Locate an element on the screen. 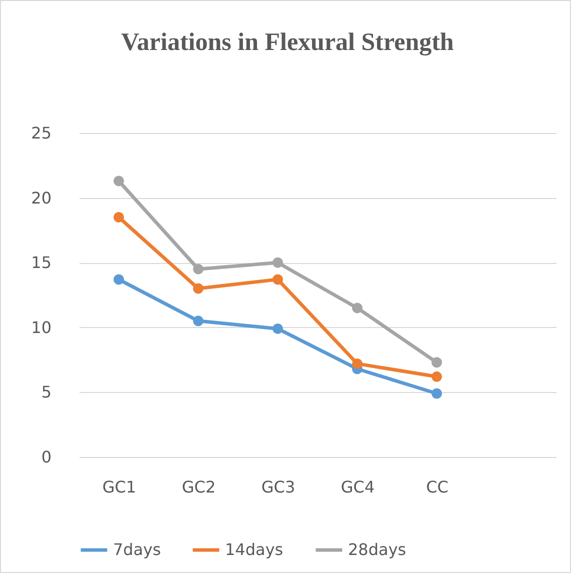 The width and height of the screenshot is (573, 575). chart-title: Variations in Flexural Strength is located at coordinates (287, 42).